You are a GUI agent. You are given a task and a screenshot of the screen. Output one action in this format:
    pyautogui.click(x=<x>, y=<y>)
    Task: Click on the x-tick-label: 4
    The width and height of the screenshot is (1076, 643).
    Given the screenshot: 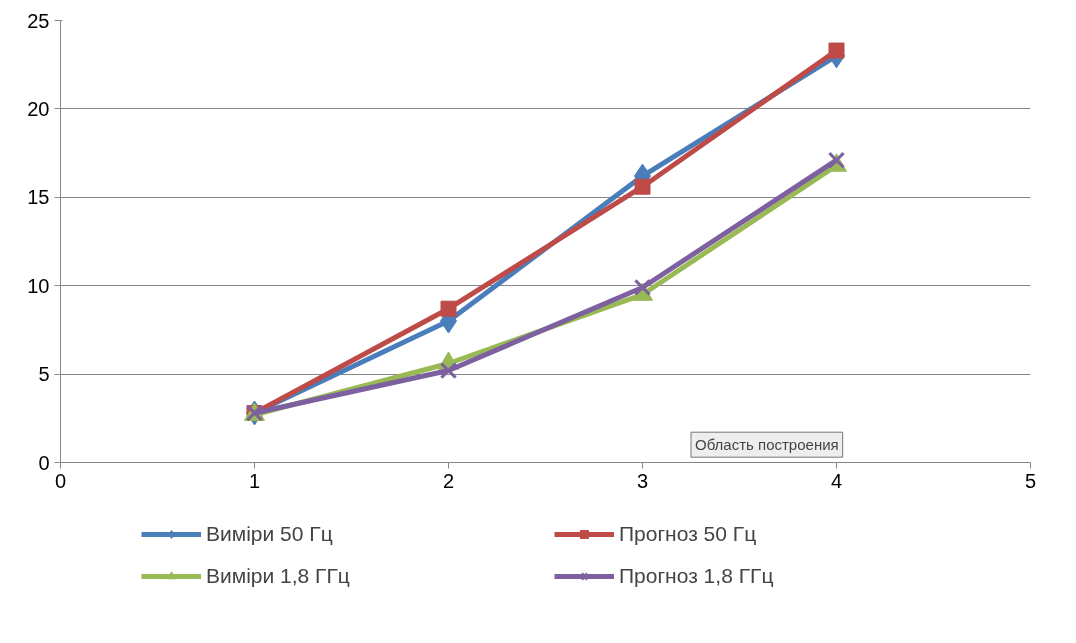 What is the action you would take?
    pyautogui.click(x=836, y=480)
    